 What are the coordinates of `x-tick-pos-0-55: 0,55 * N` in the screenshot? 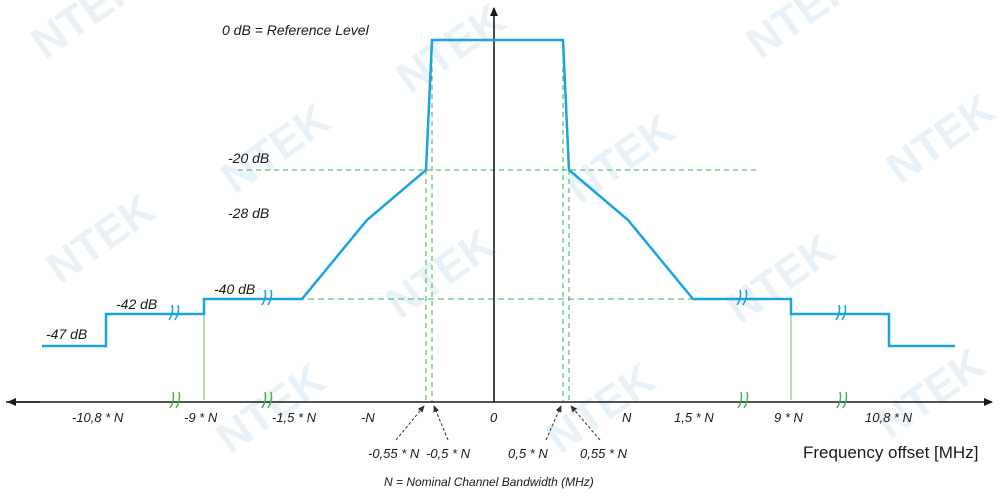 It's located at (604, 453).